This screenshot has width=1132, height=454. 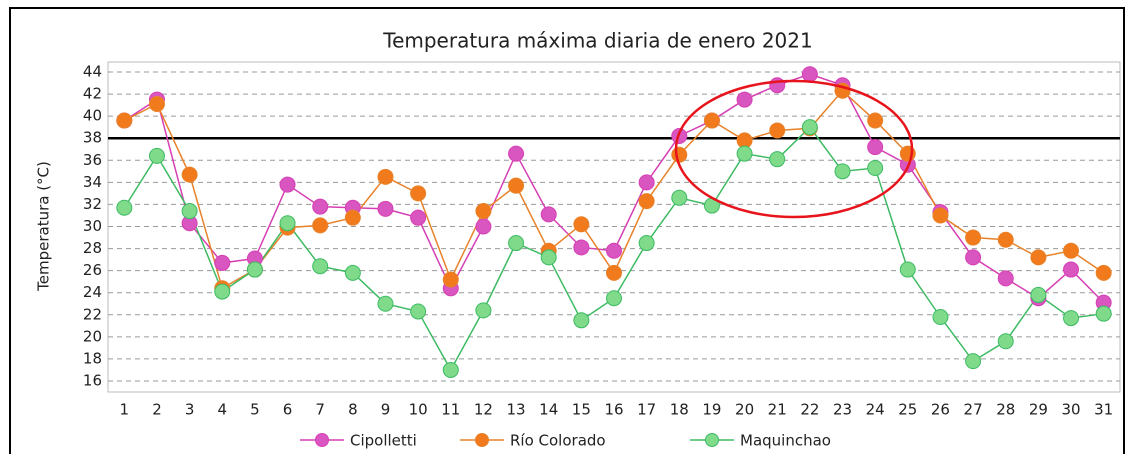 I want to click on x-tick-label: 28, so click(x=1005, y=410).